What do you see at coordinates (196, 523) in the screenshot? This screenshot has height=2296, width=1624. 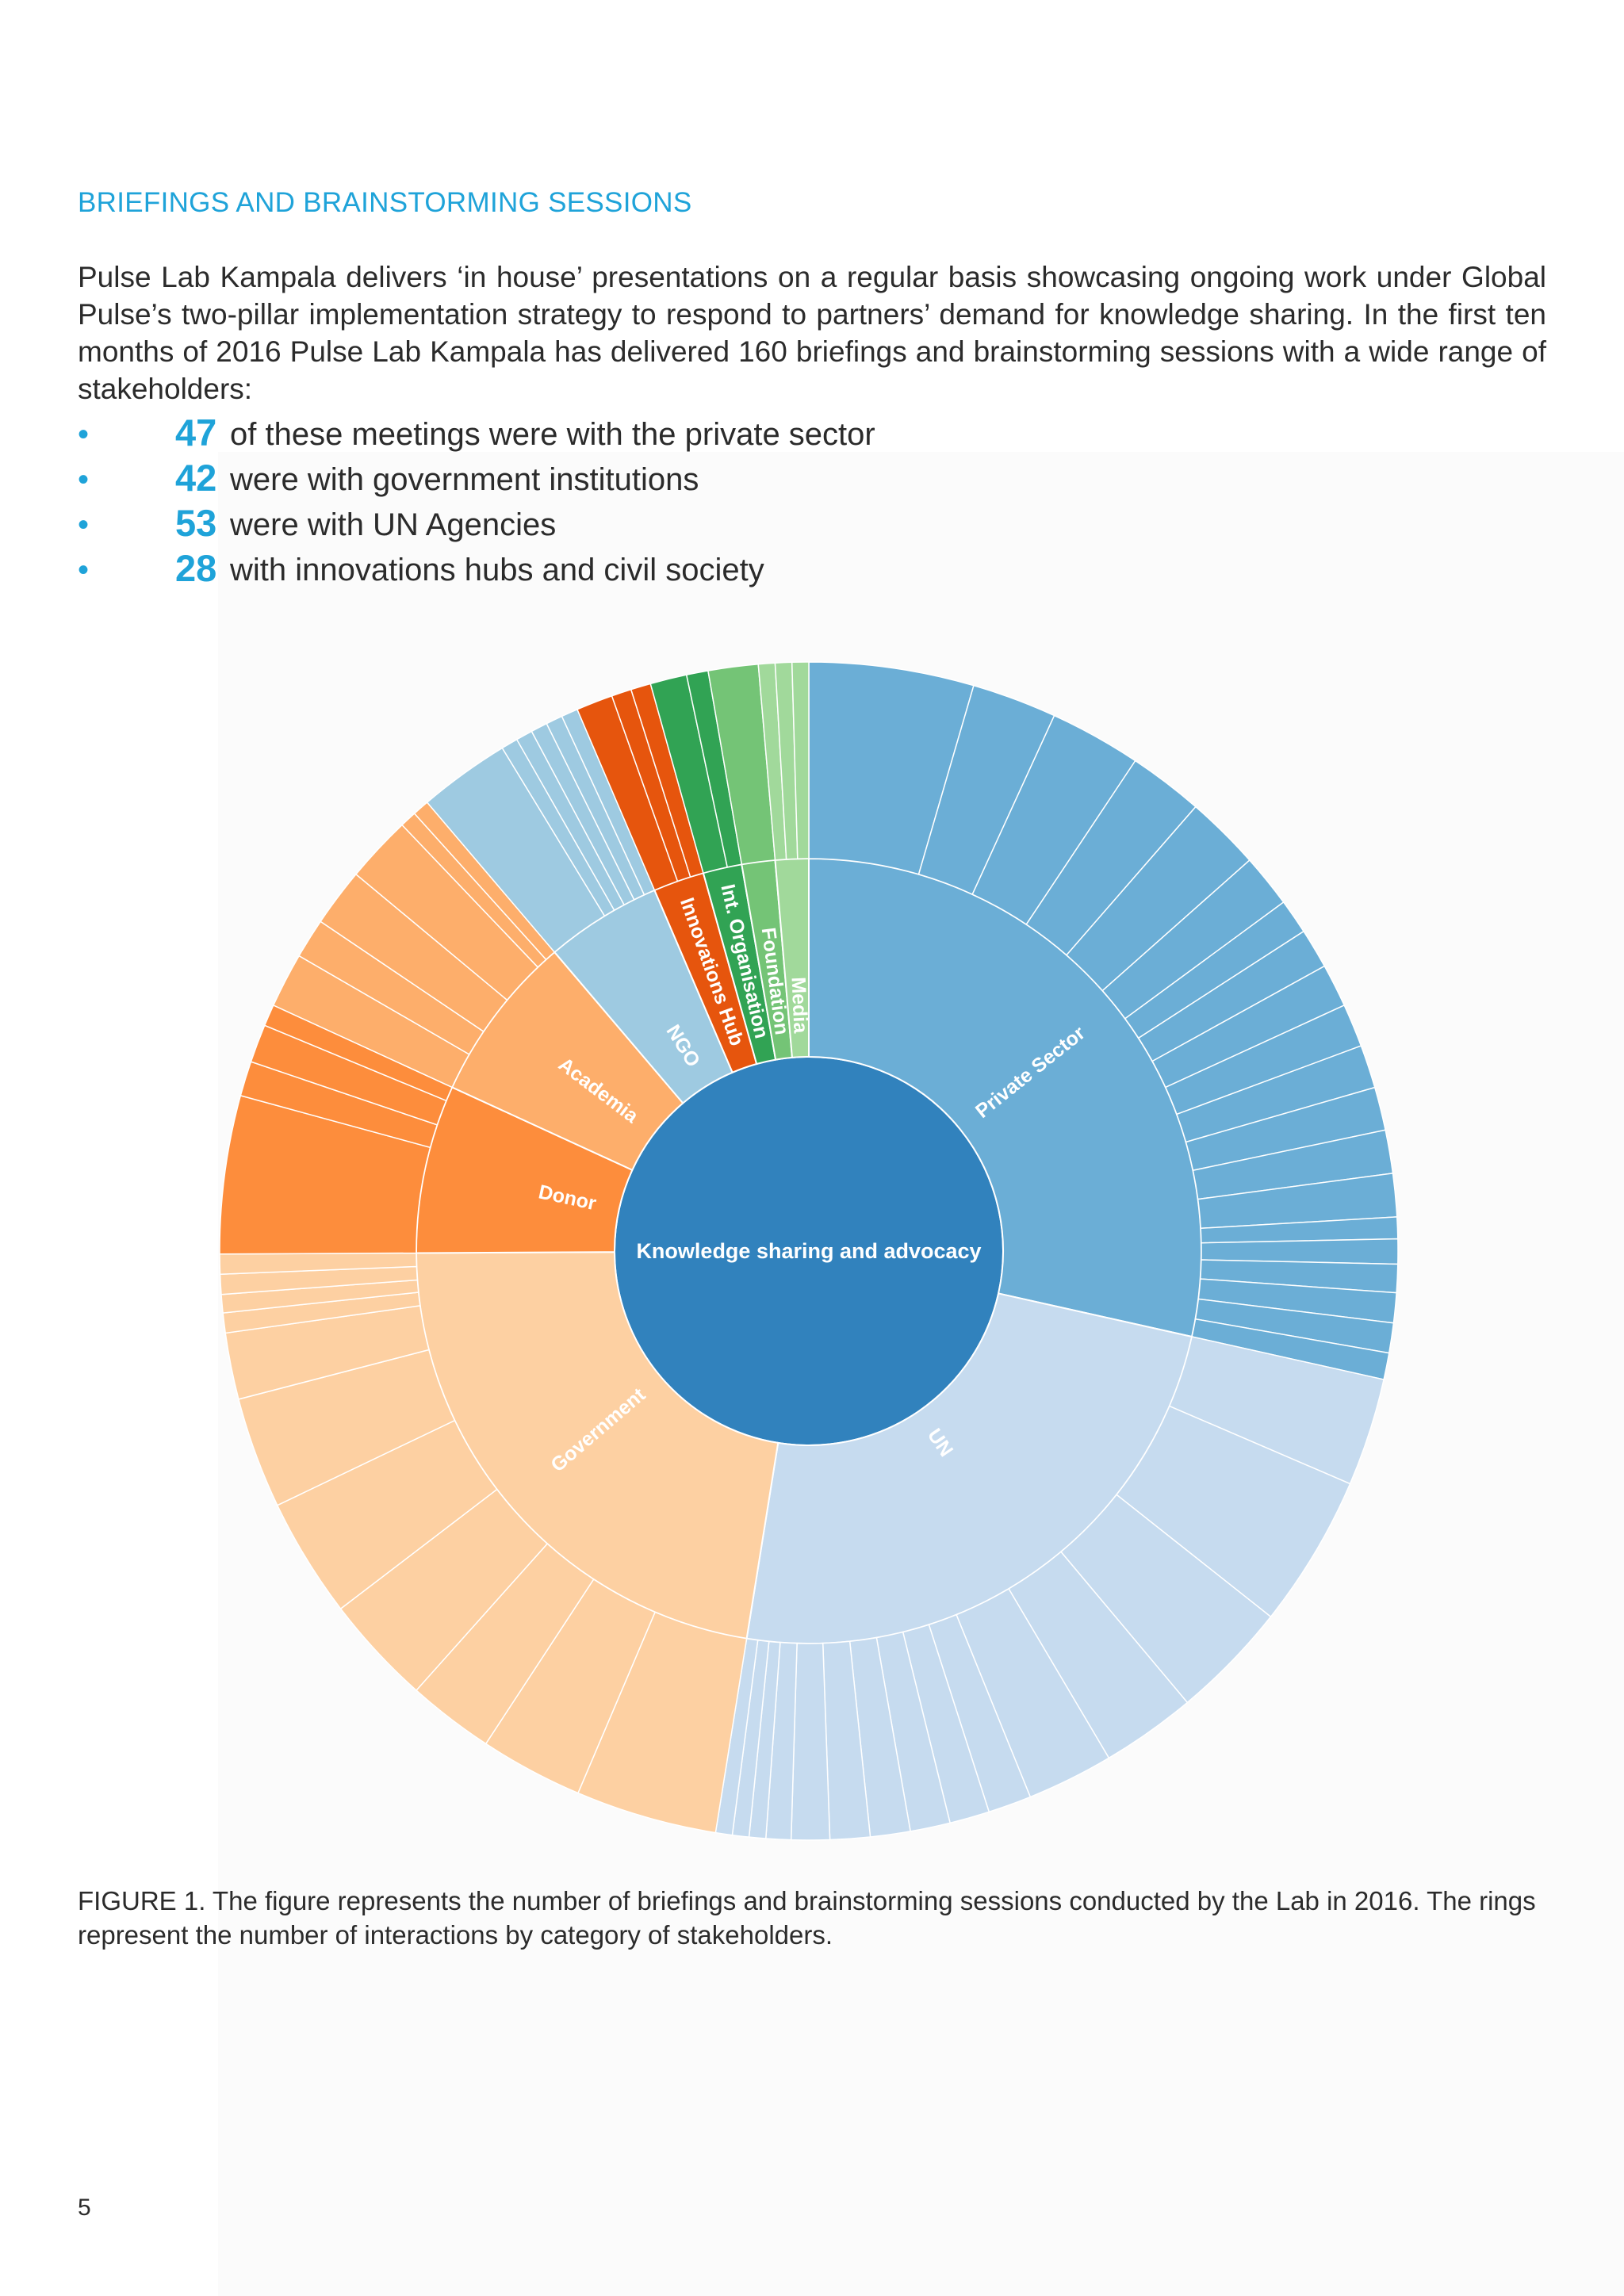 I see `stat-number: 53` at bounding box center [196, 523].